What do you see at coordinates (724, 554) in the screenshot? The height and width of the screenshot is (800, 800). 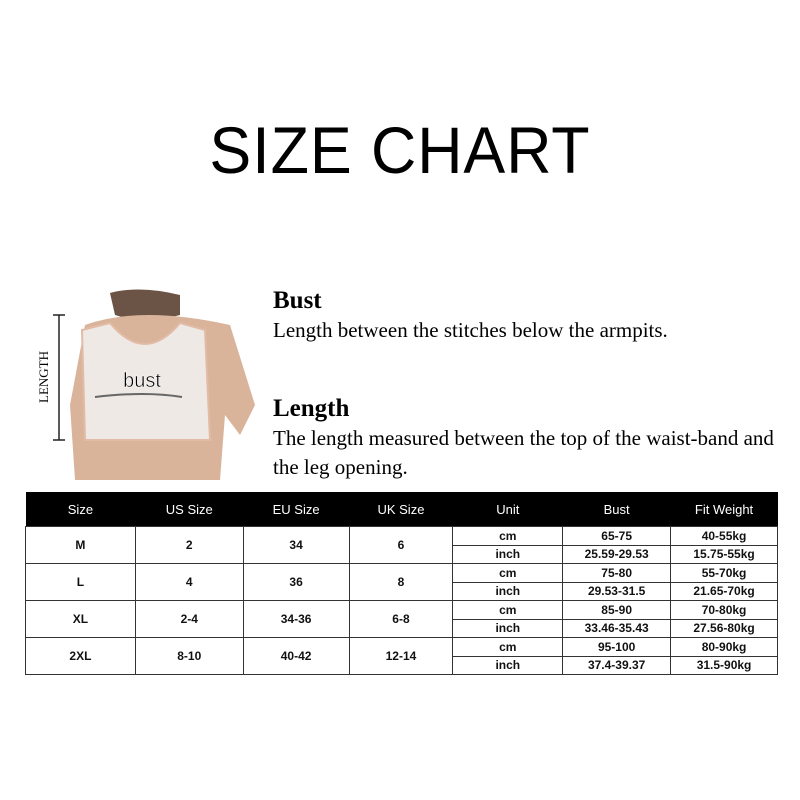 I see `cell-fit-weight: 15.75-55kg` at bounding box center [724, 554].